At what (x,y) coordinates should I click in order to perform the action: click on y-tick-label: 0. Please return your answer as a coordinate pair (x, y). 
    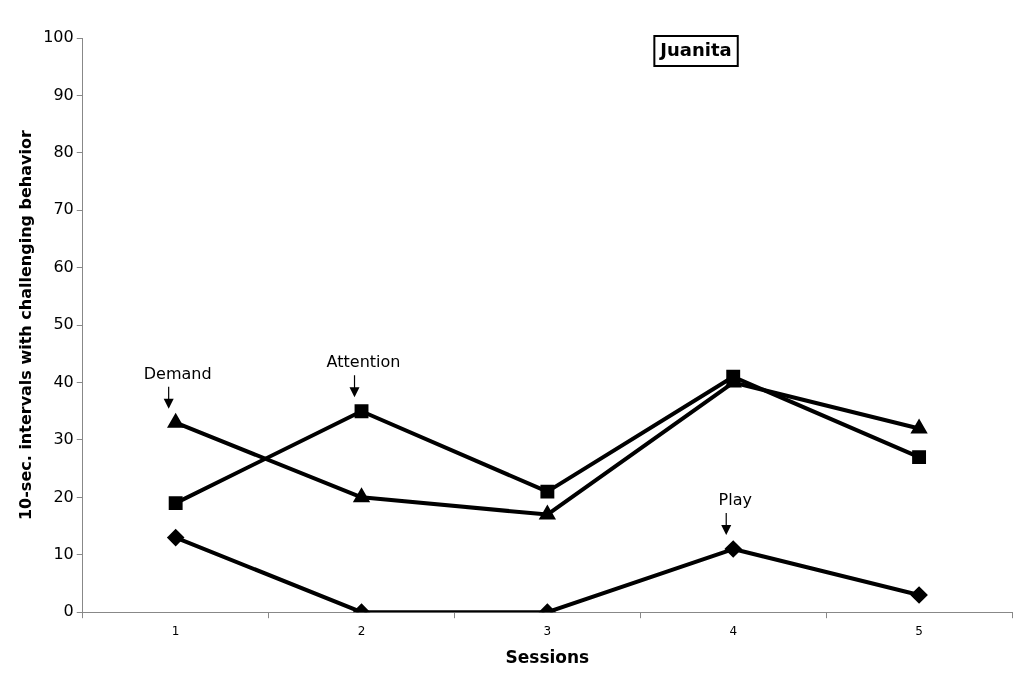
    Looking at the image, I should click on (68, 611).